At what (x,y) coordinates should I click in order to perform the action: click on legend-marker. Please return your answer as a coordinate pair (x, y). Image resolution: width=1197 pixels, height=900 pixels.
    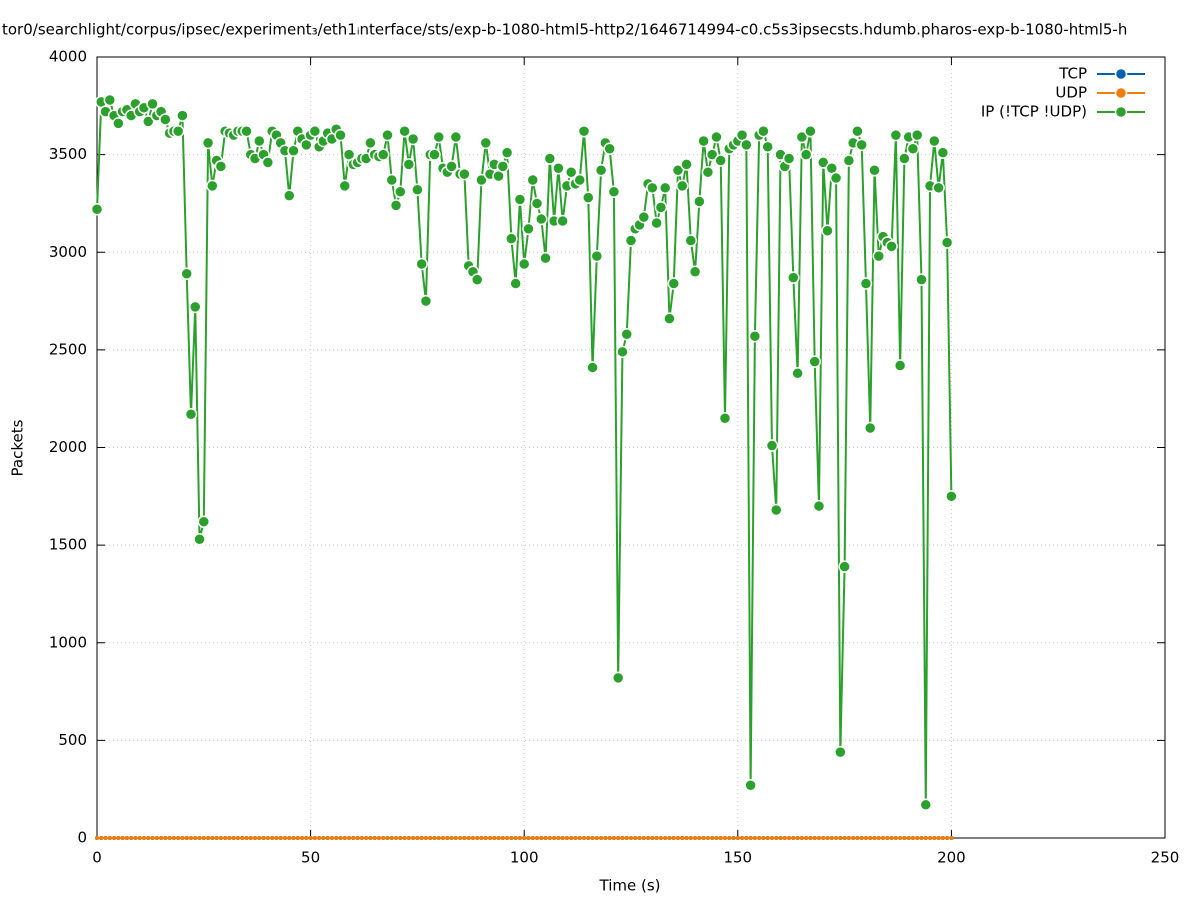
    Looking at the image, I should click on (1121, 74).